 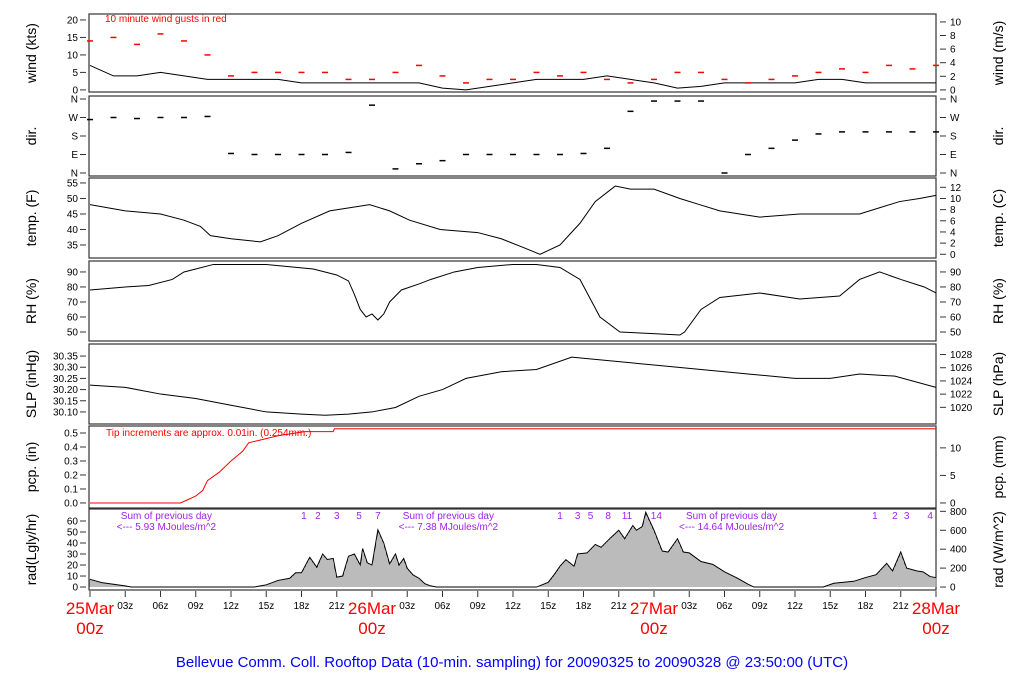 What do you see at coordinates (514, 301) in the screenshot?
I see `panel-rh: 50 60 70 80 90 50 60 70 80 90 RH (%) RH (%)` at bounding box center [514, 301].